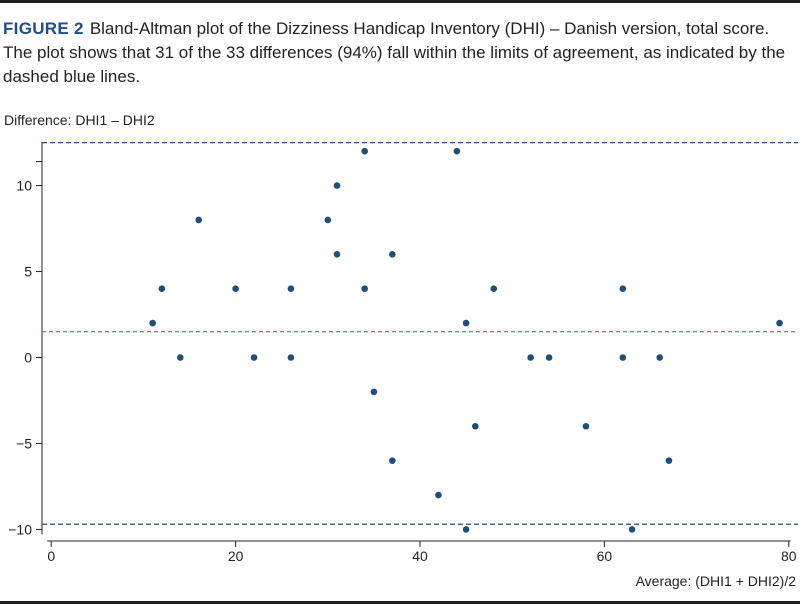 The width and height of the screenshot is (800, 606). What do you see at coordinates (28, 357) in the screenshot?
I see `y-tick-label: 0` at bounding box center [28, 357].